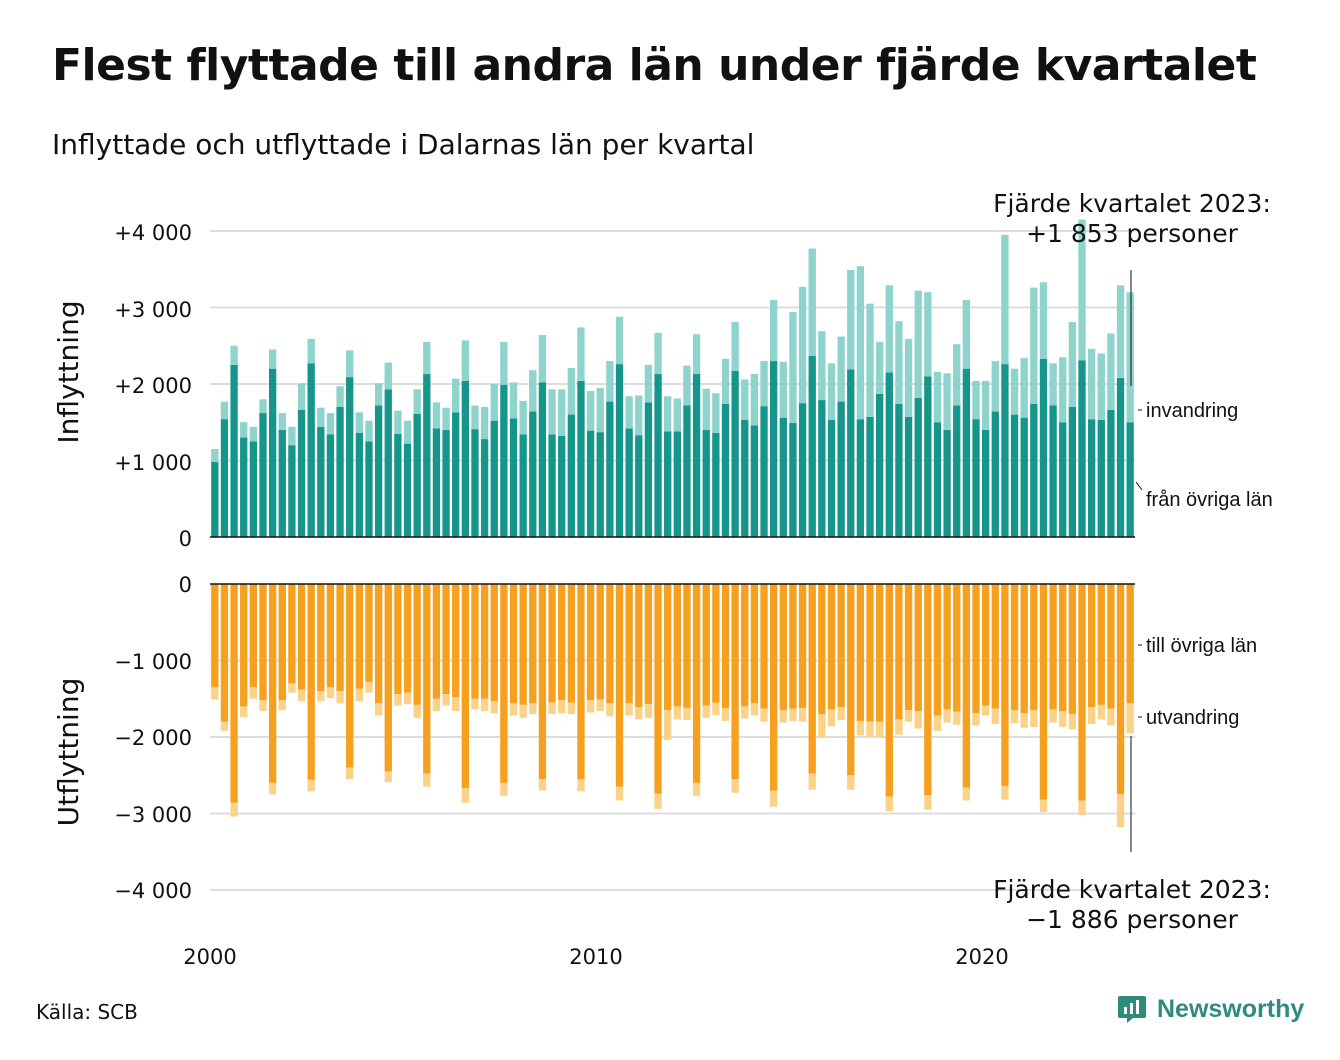 The width and height of the screenshot is (1340, 1060). I want to click on series-label-tick, so click(1139, 486).